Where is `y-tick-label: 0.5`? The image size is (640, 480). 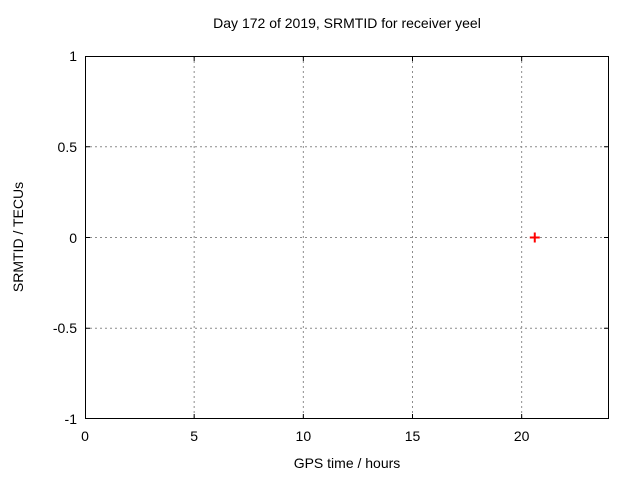
y-tick-label: 0.5 is located at coordinates (67, 146).